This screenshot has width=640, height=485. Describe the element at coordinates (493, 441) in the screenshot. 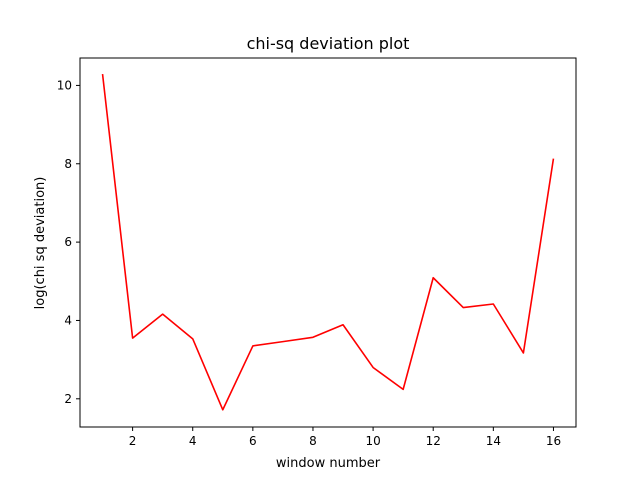

I see `x-tick-label: 14` at that location.